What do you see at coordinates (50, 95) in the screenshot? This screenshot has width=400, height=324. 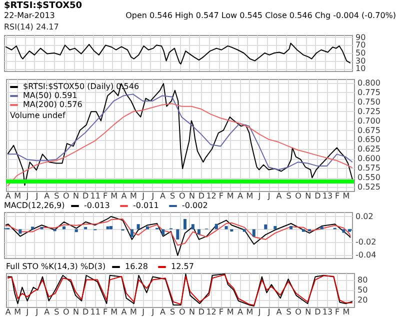 I see `legend-label: MA(50) 0.591` at bounding box center [50, 95].